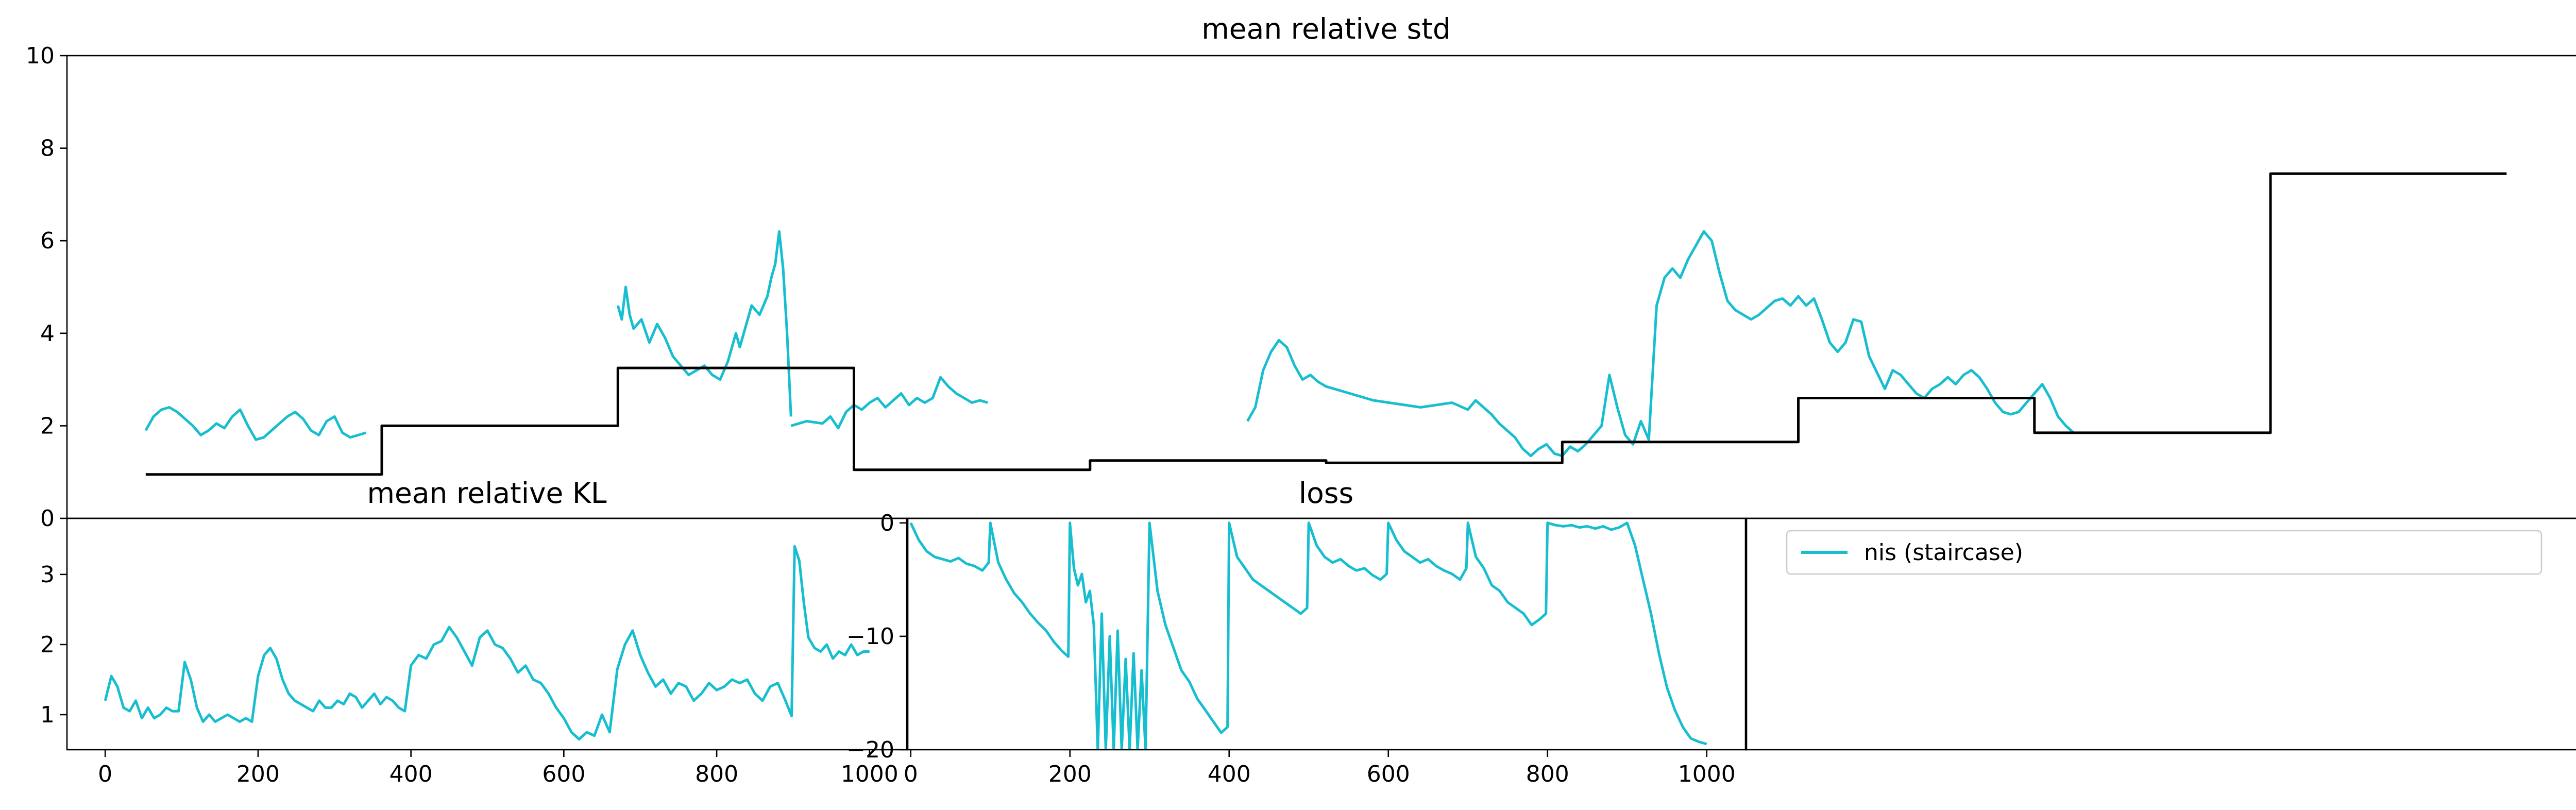 The width and height of the screenshot is (2576, 810). What do you see at coordinates (47, 518) in the screenshot?
I see `std-y-tick-label: 0` at bounding box center [47, 518].